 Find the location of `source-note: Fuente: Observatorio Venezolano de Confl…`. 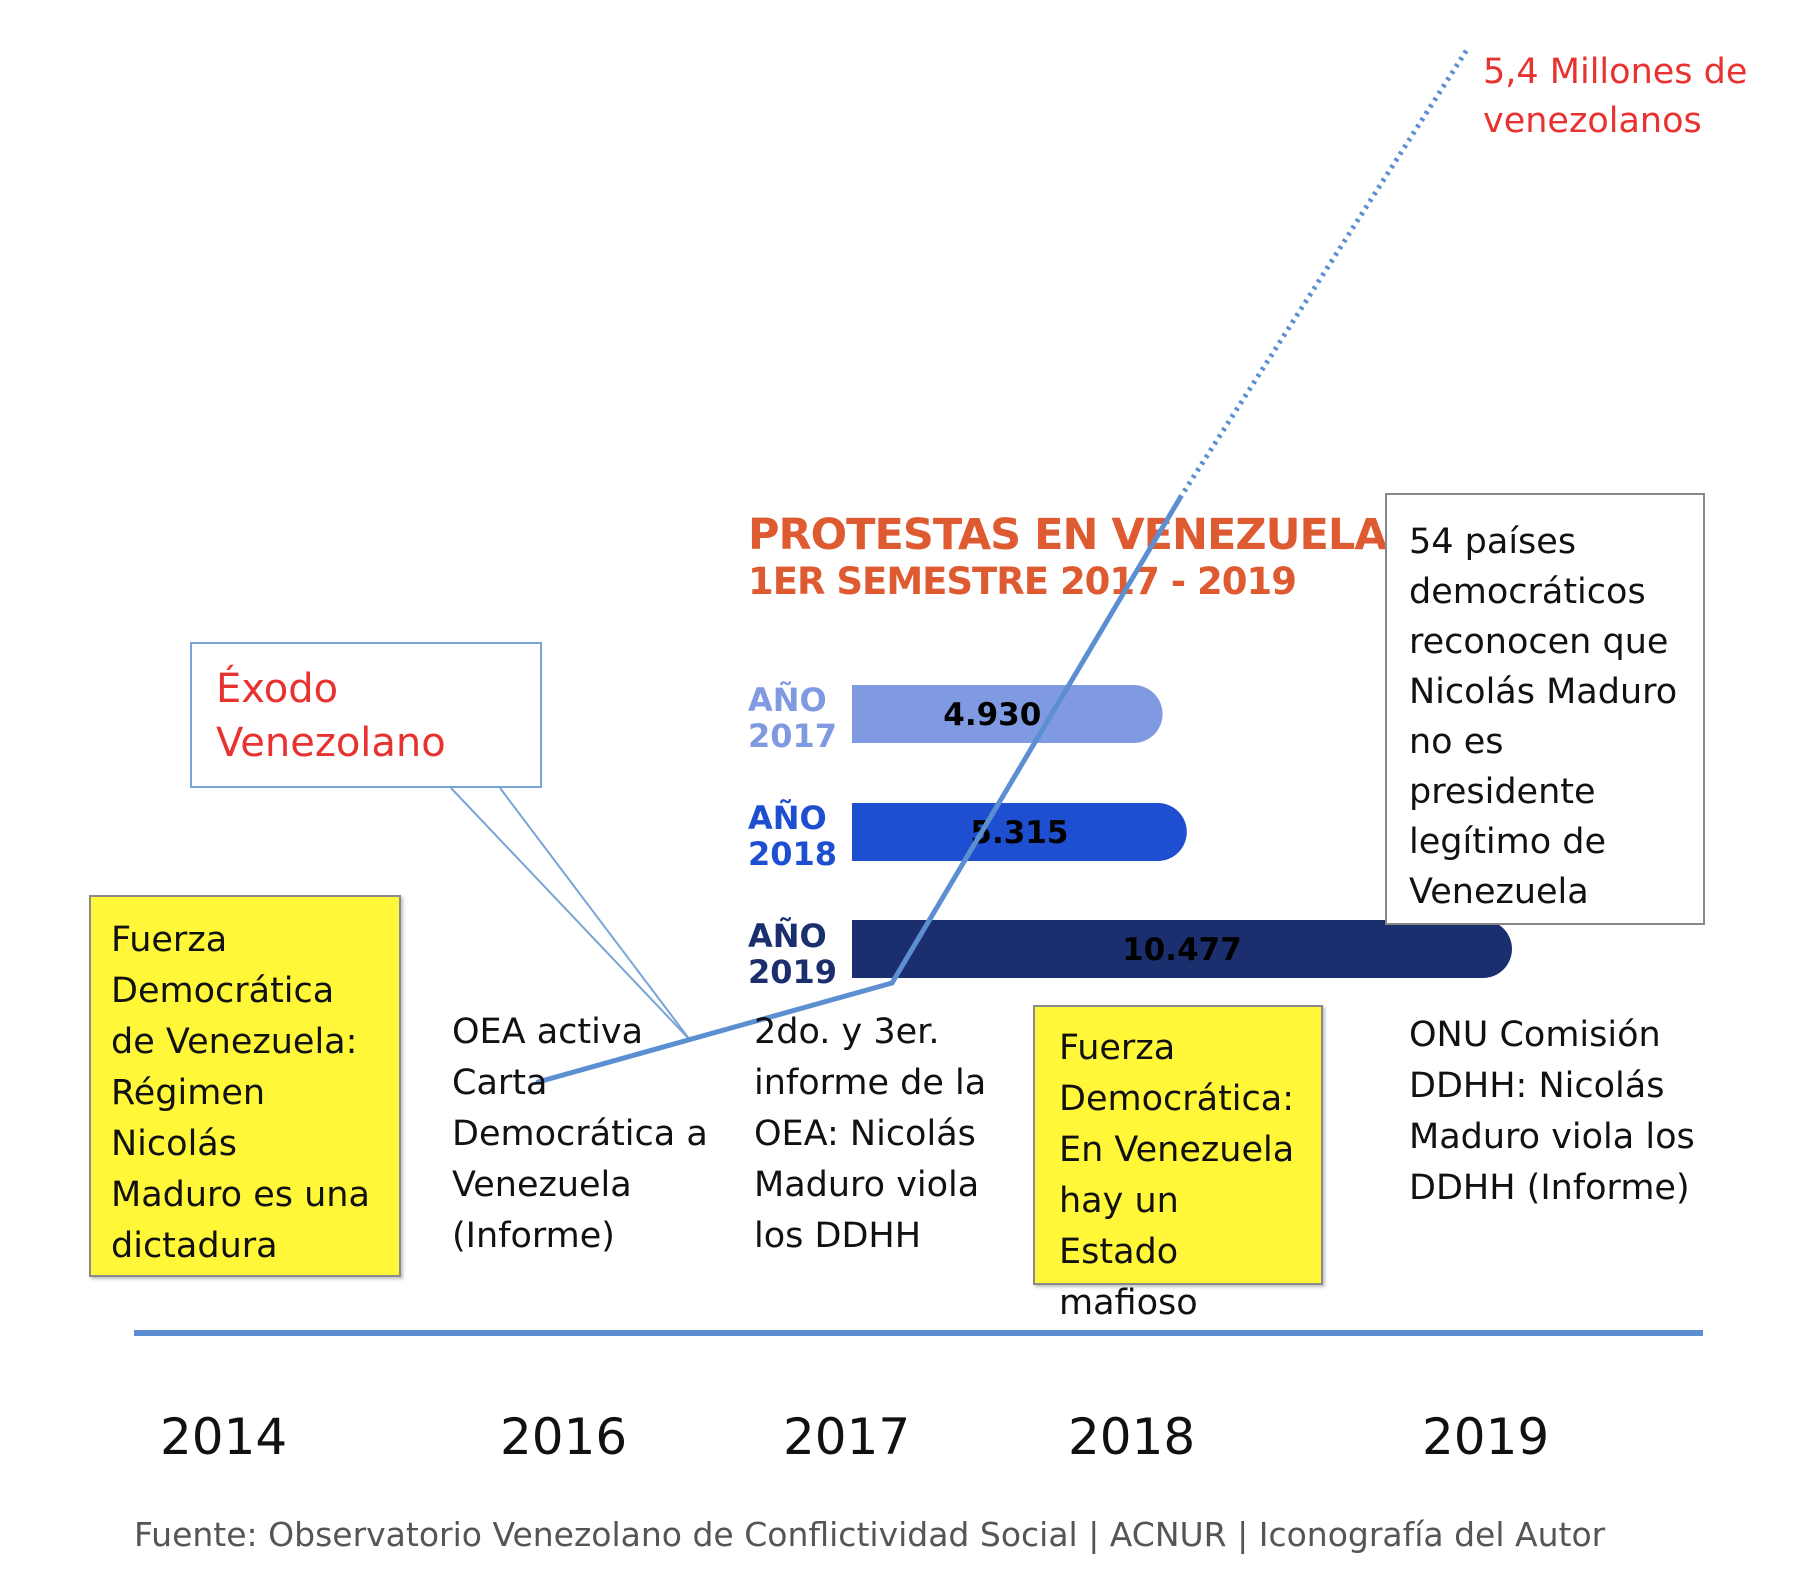

source-note: Fuente: Observatorio Venezolano de Confl… is located at coordinates (870, 1534).